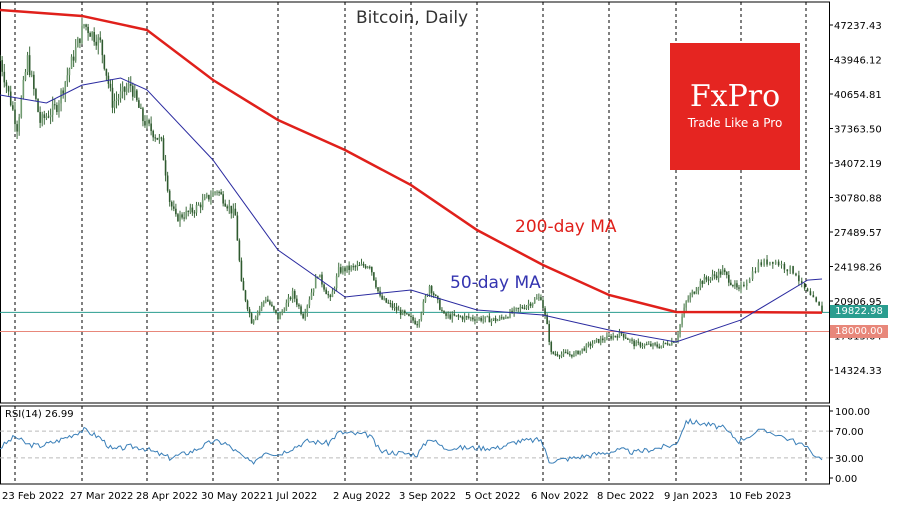 The height and width of the screenshot is (506, 900). What do you see at coordinates (858, 268) in the screenshot?
I see `y-tick-label: 24198.26` at bounding box center [858, 268].